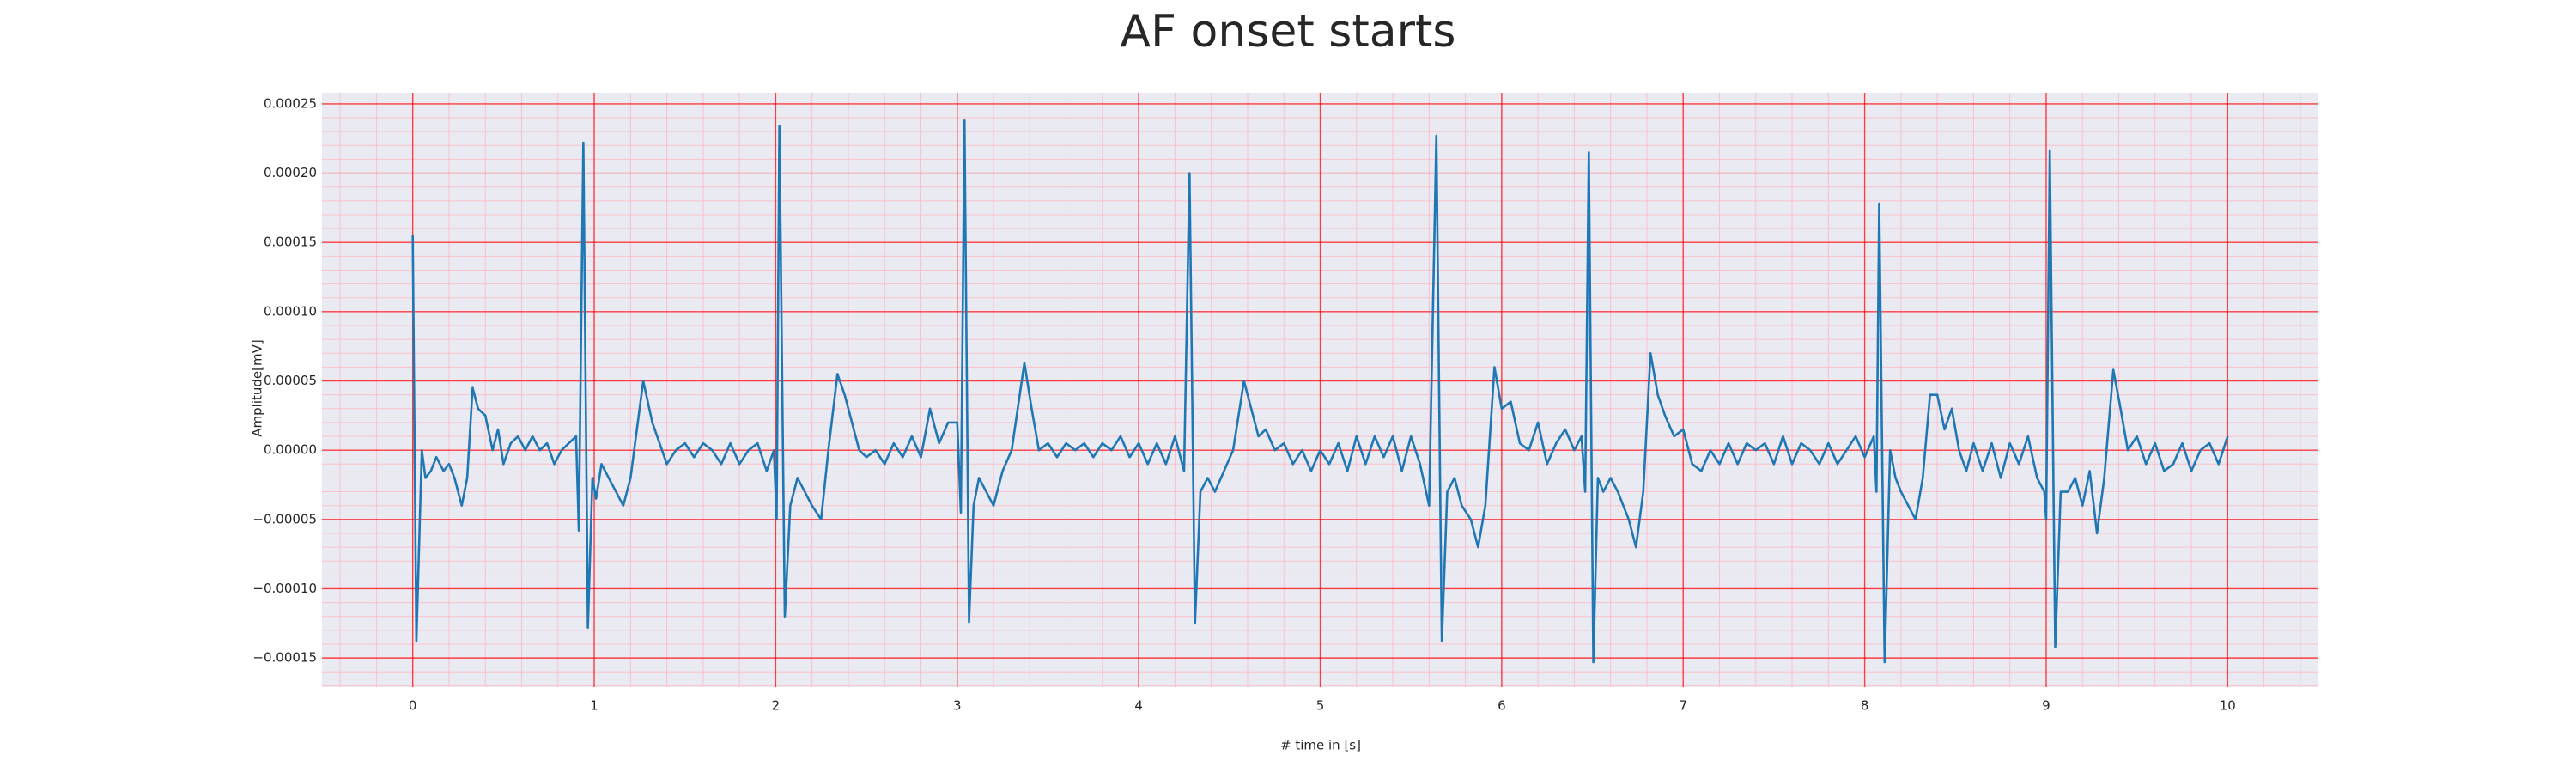 This screenshot has width=2576, height=773. Describe the element at coordinates (413, 706) in the screenshot. I see `x-tick-label: 0` at that location.